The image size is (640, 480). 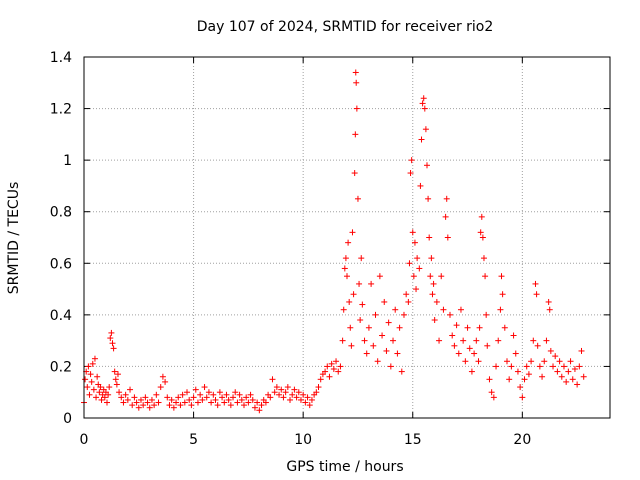 I want to click on x-tick-label: 10, so click(x=303, y=440).